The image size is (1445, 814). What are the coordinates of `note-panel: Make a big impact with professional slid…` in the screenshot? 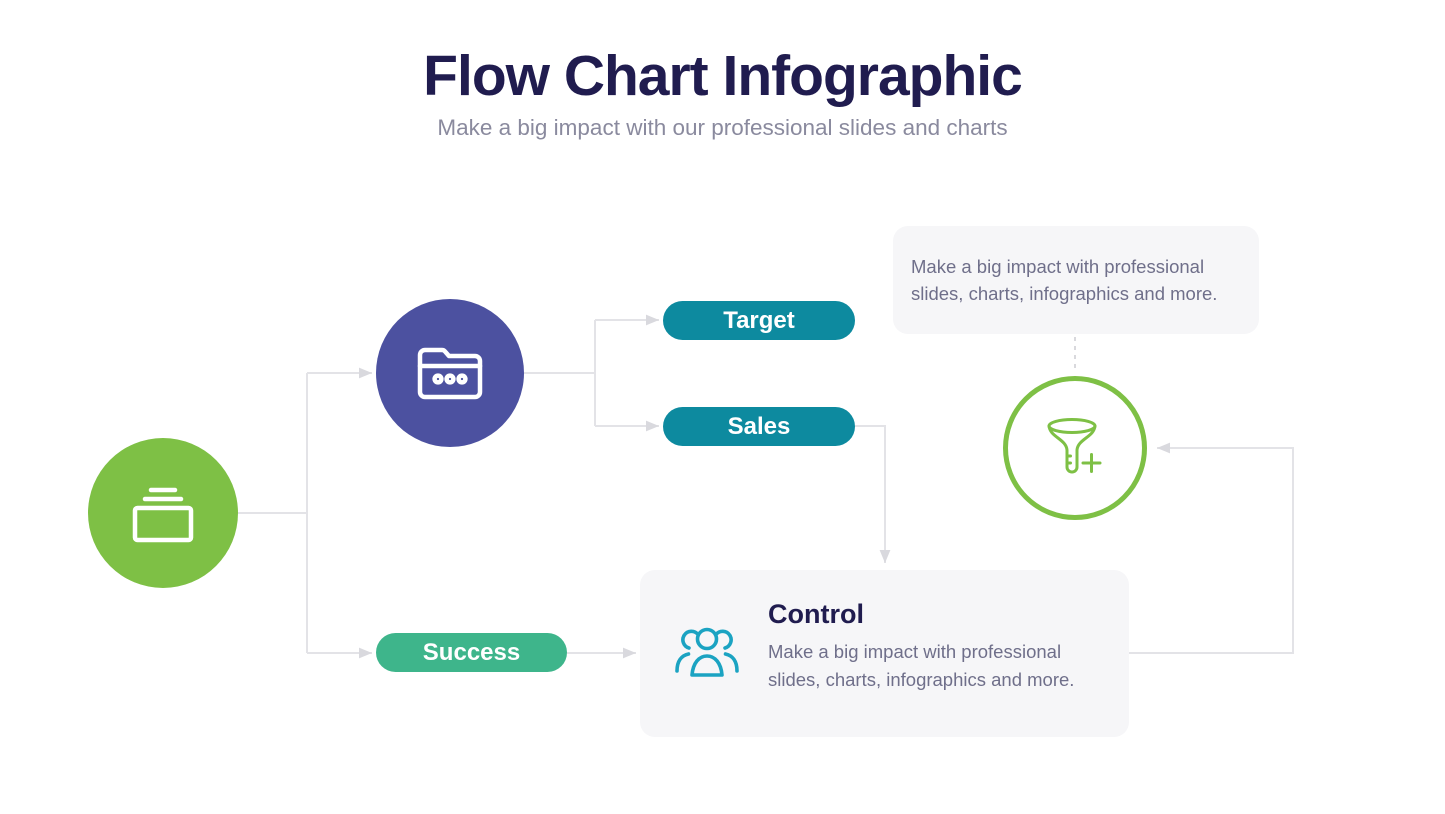 It's located at (1076, 280).